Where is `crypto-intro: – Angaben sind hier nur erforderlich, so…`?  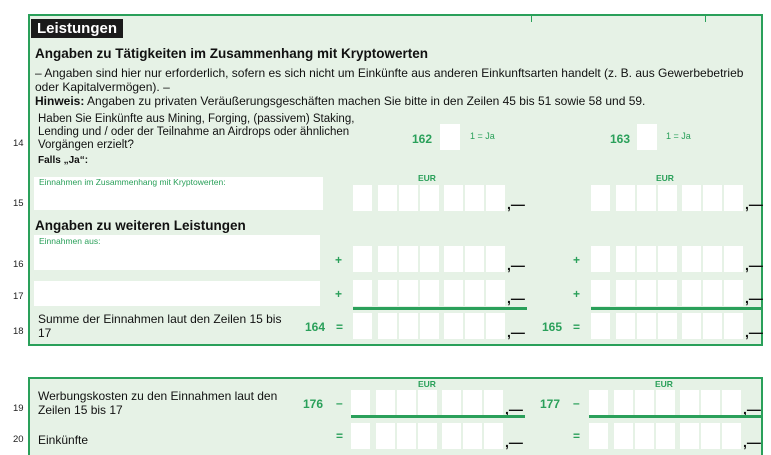
crypto-intro: – Angaben sind hier nur erforderlich, so… is located at coordinates (389, 80).